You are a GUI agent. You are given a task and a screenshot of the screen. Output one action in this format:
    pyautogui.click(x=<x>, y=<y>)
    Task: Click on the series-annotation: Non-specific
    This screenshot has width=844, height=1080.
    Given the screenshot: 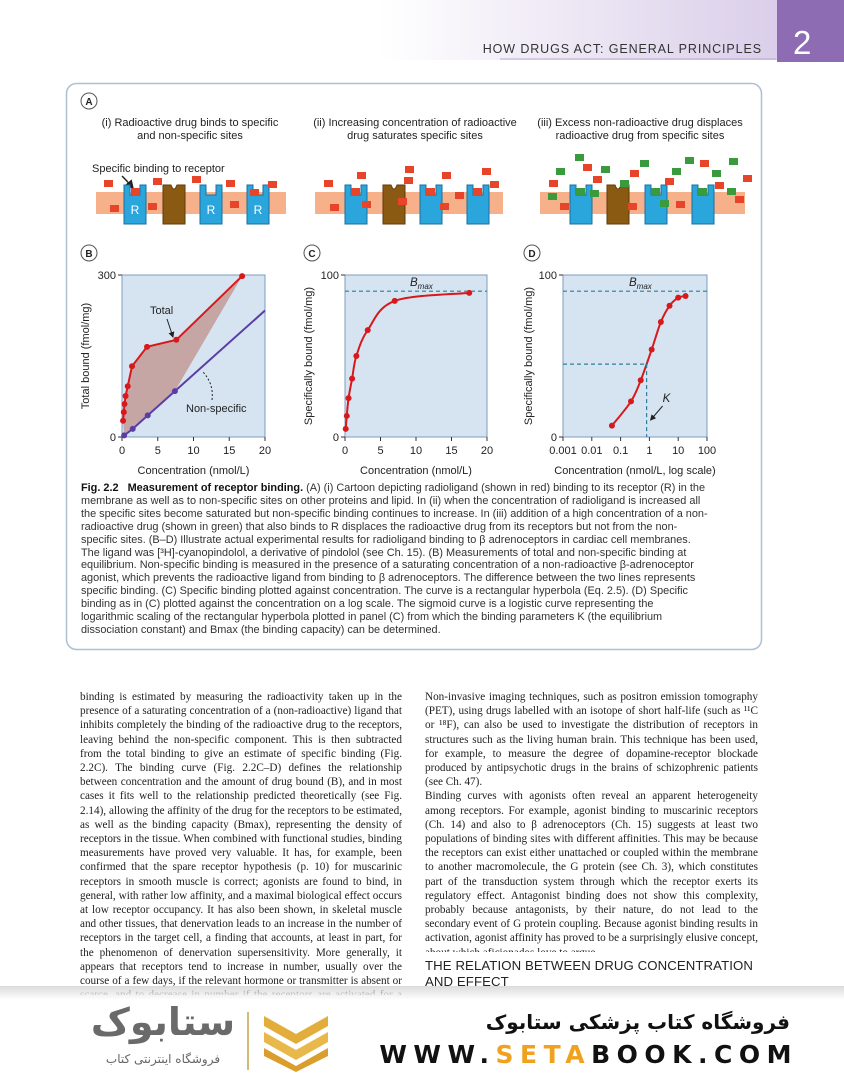 What is the action you would take?
    pyautogui.click(x=216, y=409)
    